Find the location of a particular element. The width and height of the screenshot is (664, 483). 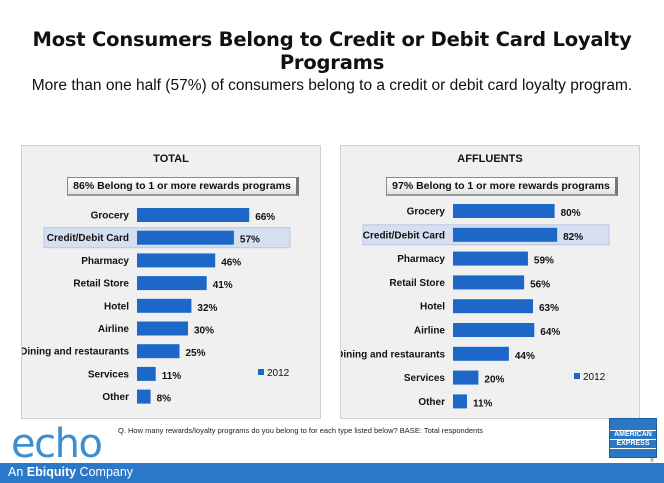

data-label: 20% is located at coordinates (494, 380).